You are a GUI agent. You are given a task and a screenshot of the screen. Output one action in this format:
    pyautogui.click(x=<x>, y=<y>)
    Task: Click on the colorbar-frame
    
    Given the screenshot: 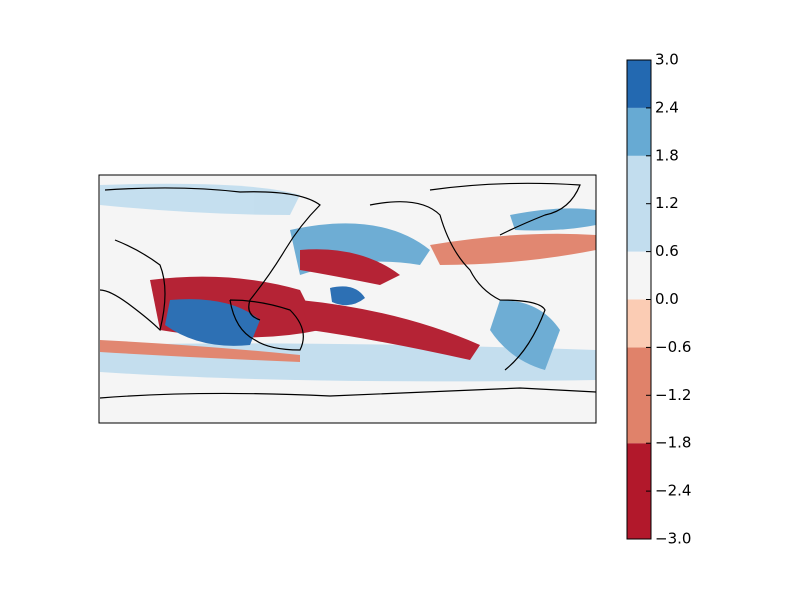 What is the action you would take?
    pyautogui.click(x=639, y=299)
    